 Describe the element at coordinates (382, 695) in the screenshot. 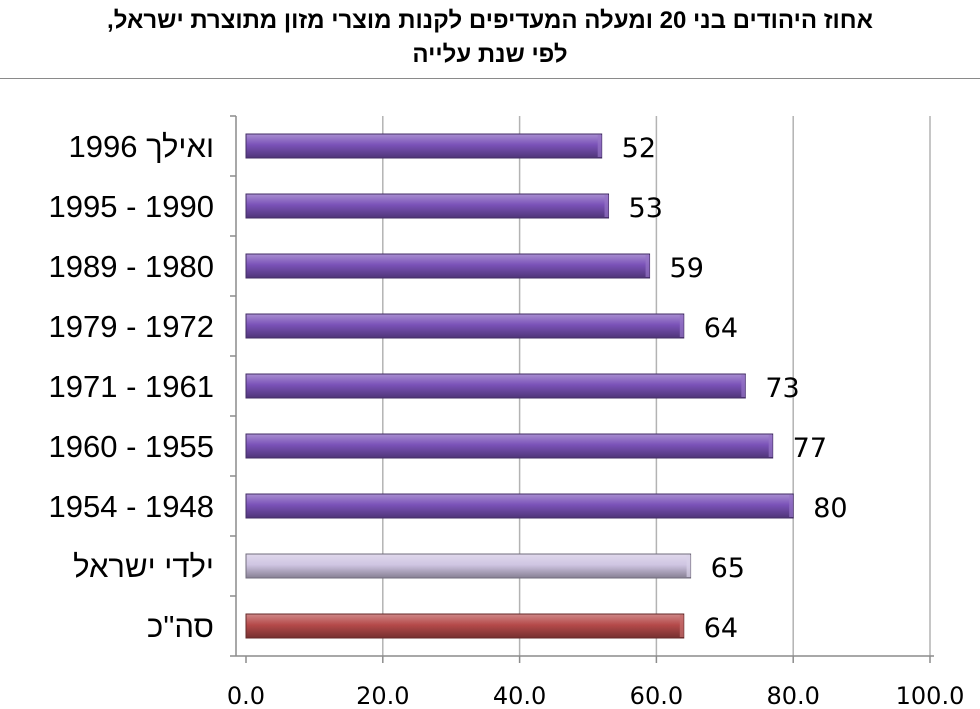

I see `x-tick-label: 20.0` at that location.